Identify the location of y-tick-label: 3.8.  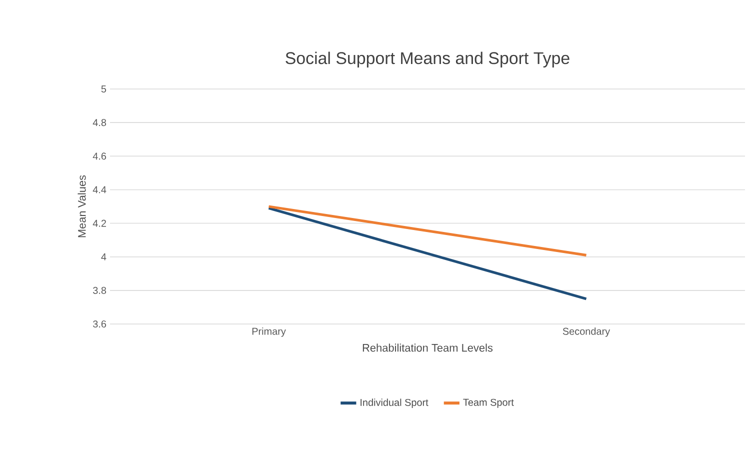
(99, 290).